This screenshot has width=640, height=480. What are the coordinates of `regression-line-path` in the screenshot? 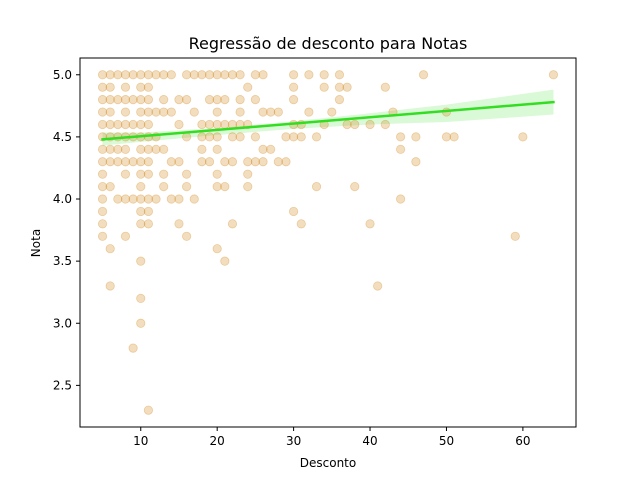 It's located at (328, 120).